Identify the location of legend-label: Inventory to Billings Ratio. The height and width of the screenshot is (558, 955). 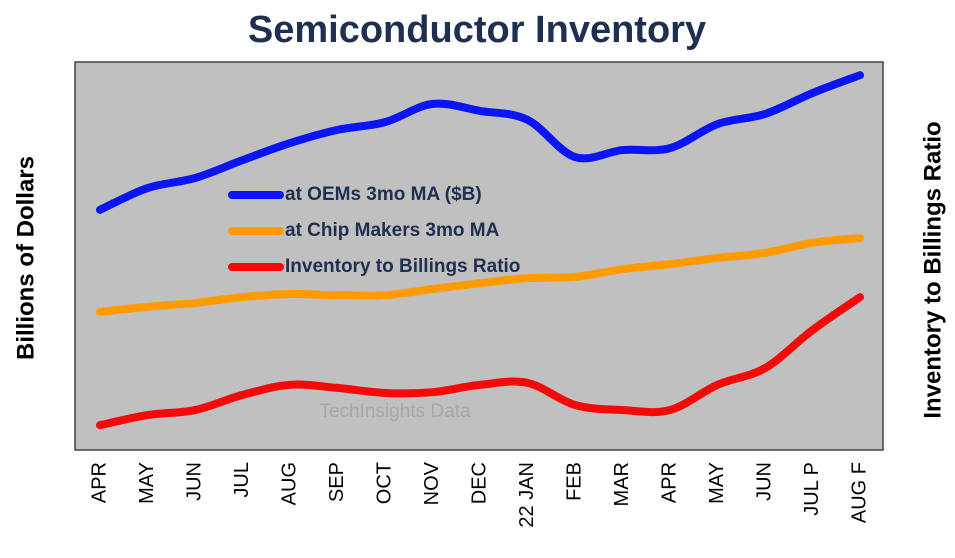
(402, 266).